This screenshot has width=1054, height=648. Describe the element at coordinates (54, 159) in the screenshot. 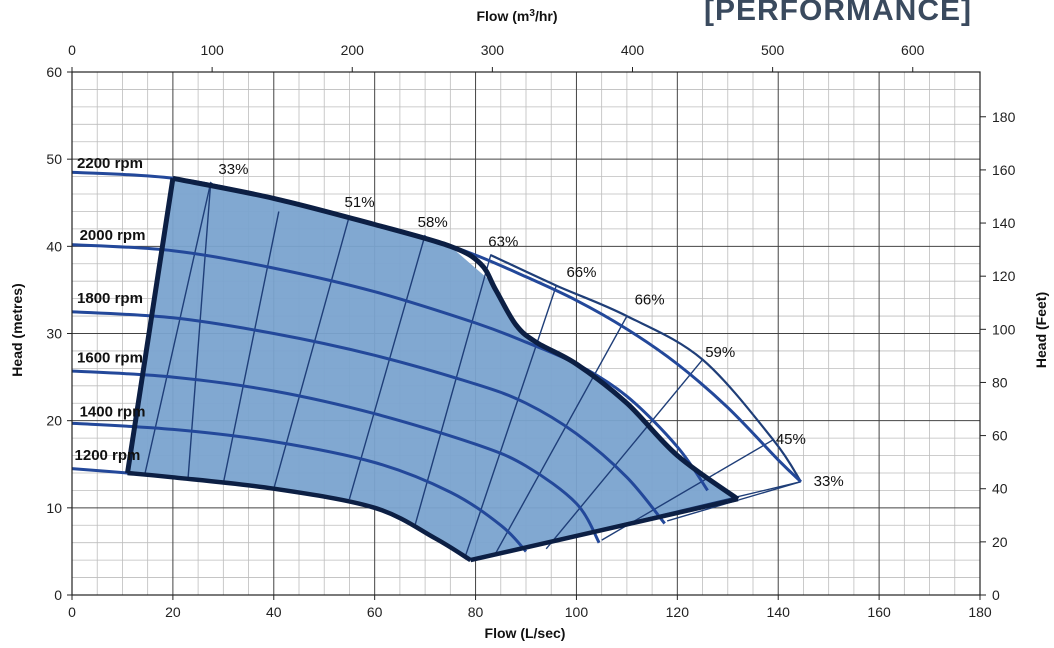

I see `y-tick-label: 50` at that location.